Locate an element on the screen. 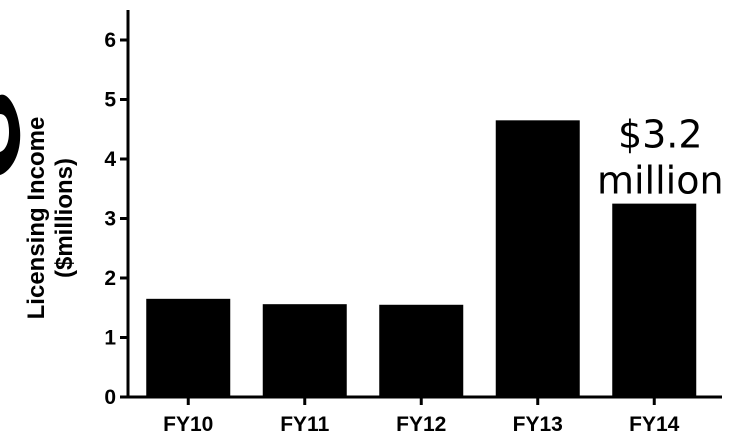 This screenshot has height=438, width=736. x-tick-label-fy13: FY13 is located at coordinates (538, 424).